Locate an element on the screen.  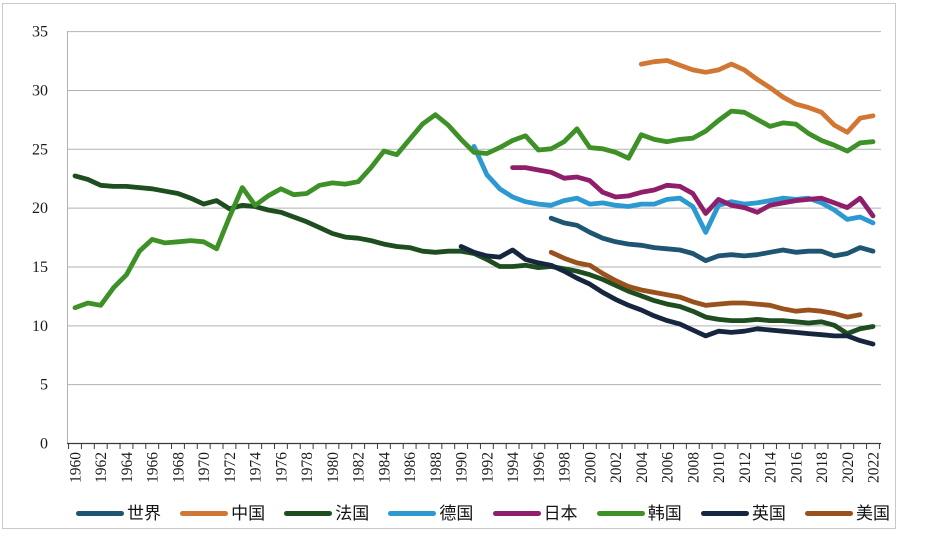
legend-item-china: 中国 is located at coordinates (222, 513).